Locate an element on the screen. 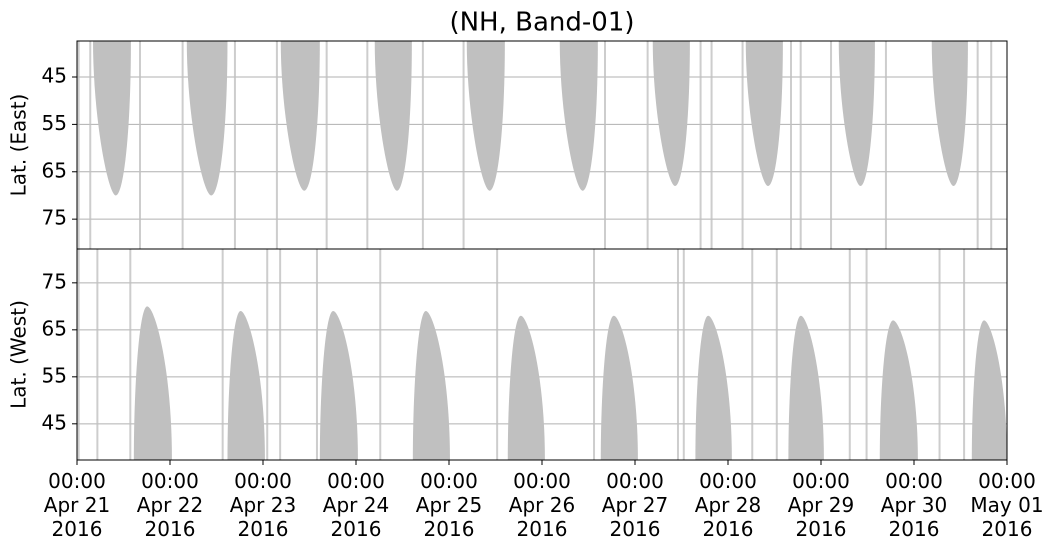  y-axis-label: Lat. (West) is located at coordinates (19, 354).